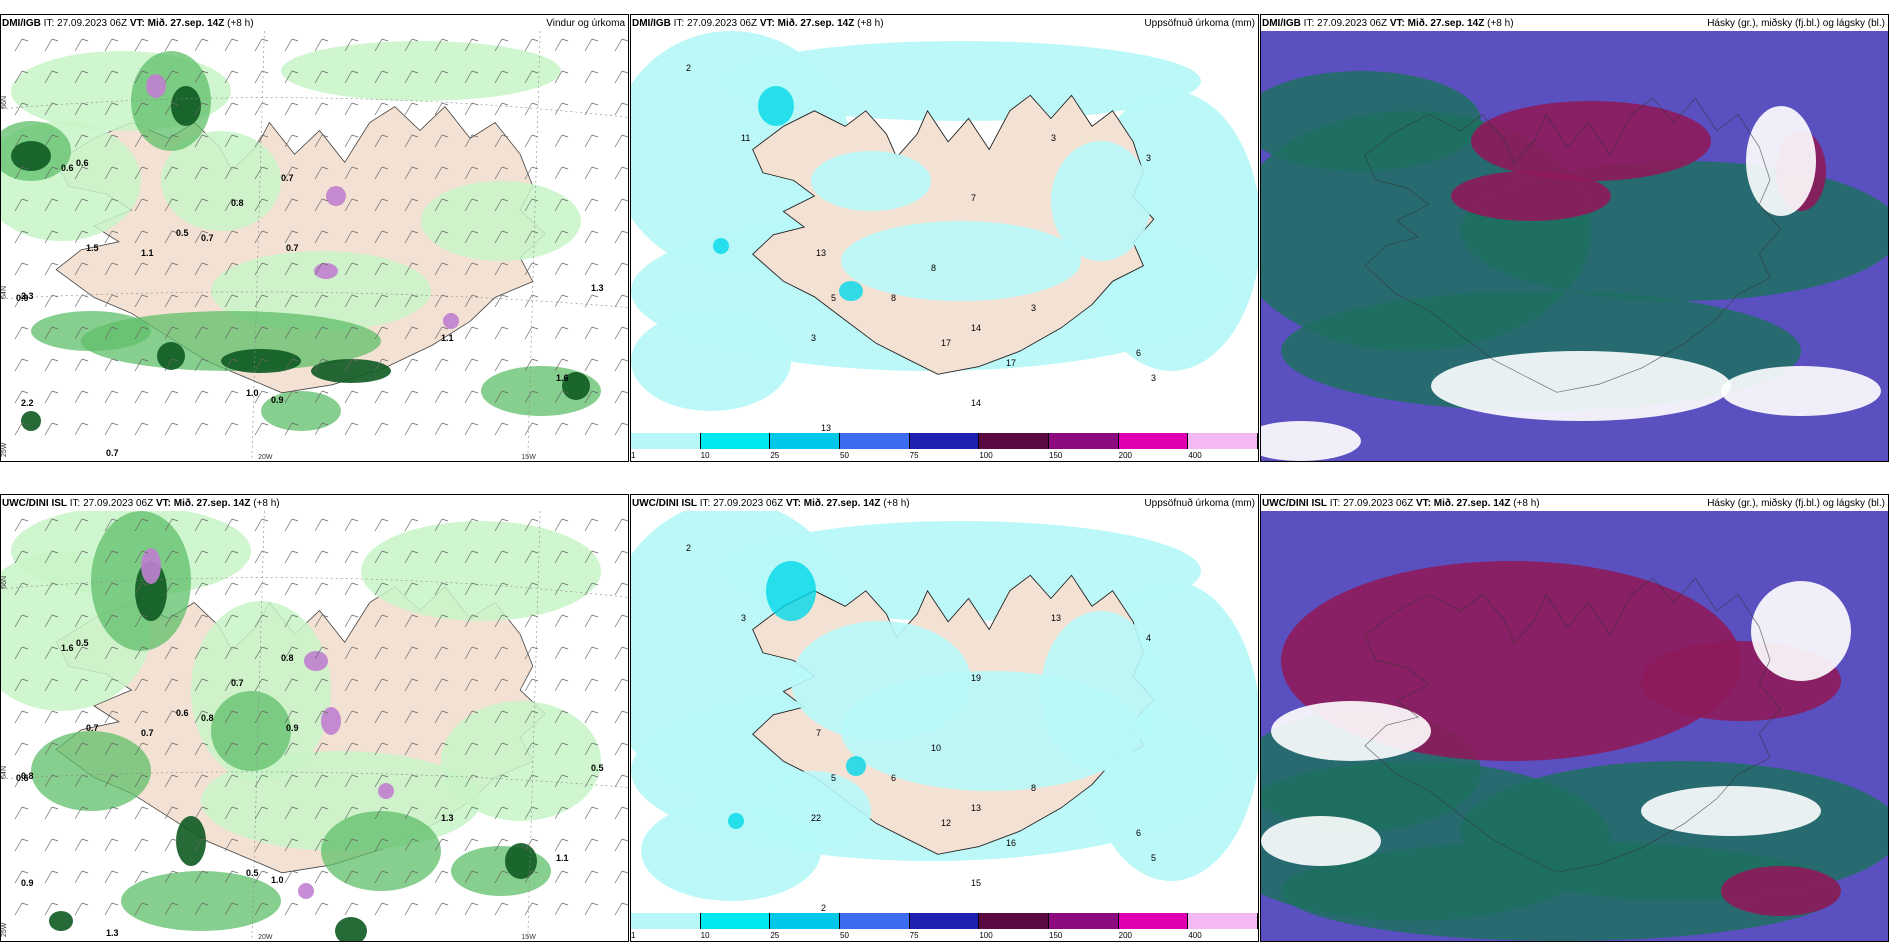 The height and width of the screenshot is (950, 1900). Describe the element at coordinates (137, 23) in the screenshot. I see `vt-label: VT:` at that location.